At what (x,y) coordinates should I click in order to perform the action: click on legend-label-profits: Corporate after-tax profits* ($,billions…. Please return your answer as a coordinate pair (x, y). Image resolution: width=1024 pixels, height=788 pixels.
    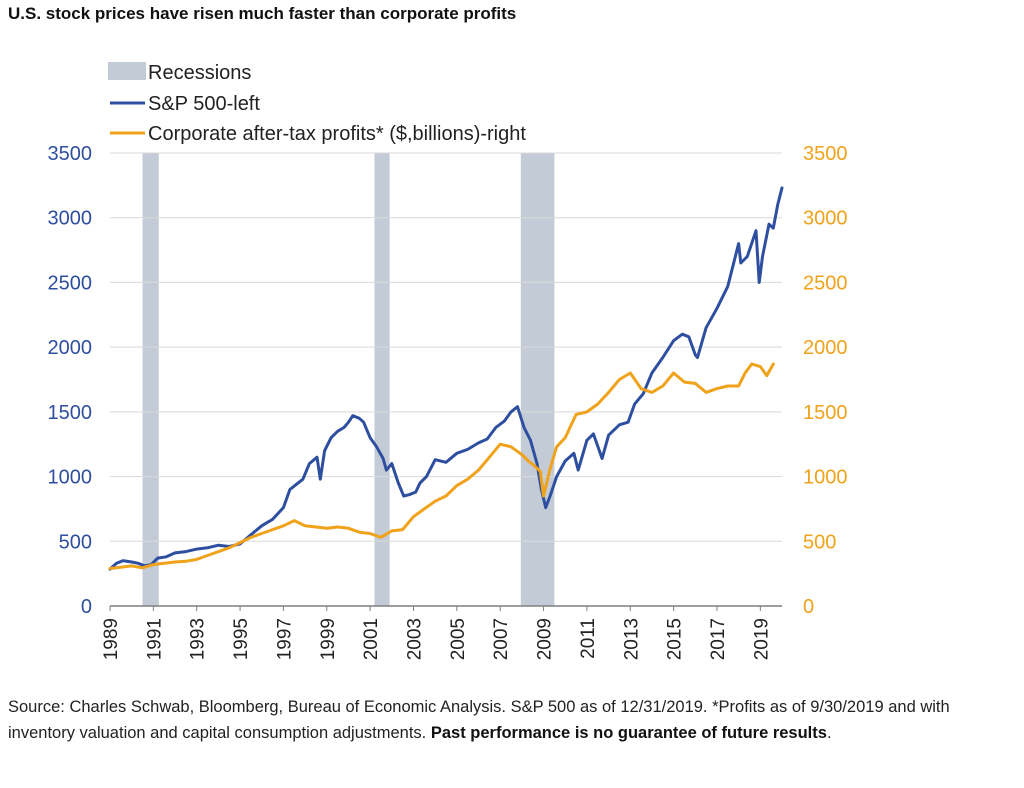
    Looking at the image, I should click on (337, 134).